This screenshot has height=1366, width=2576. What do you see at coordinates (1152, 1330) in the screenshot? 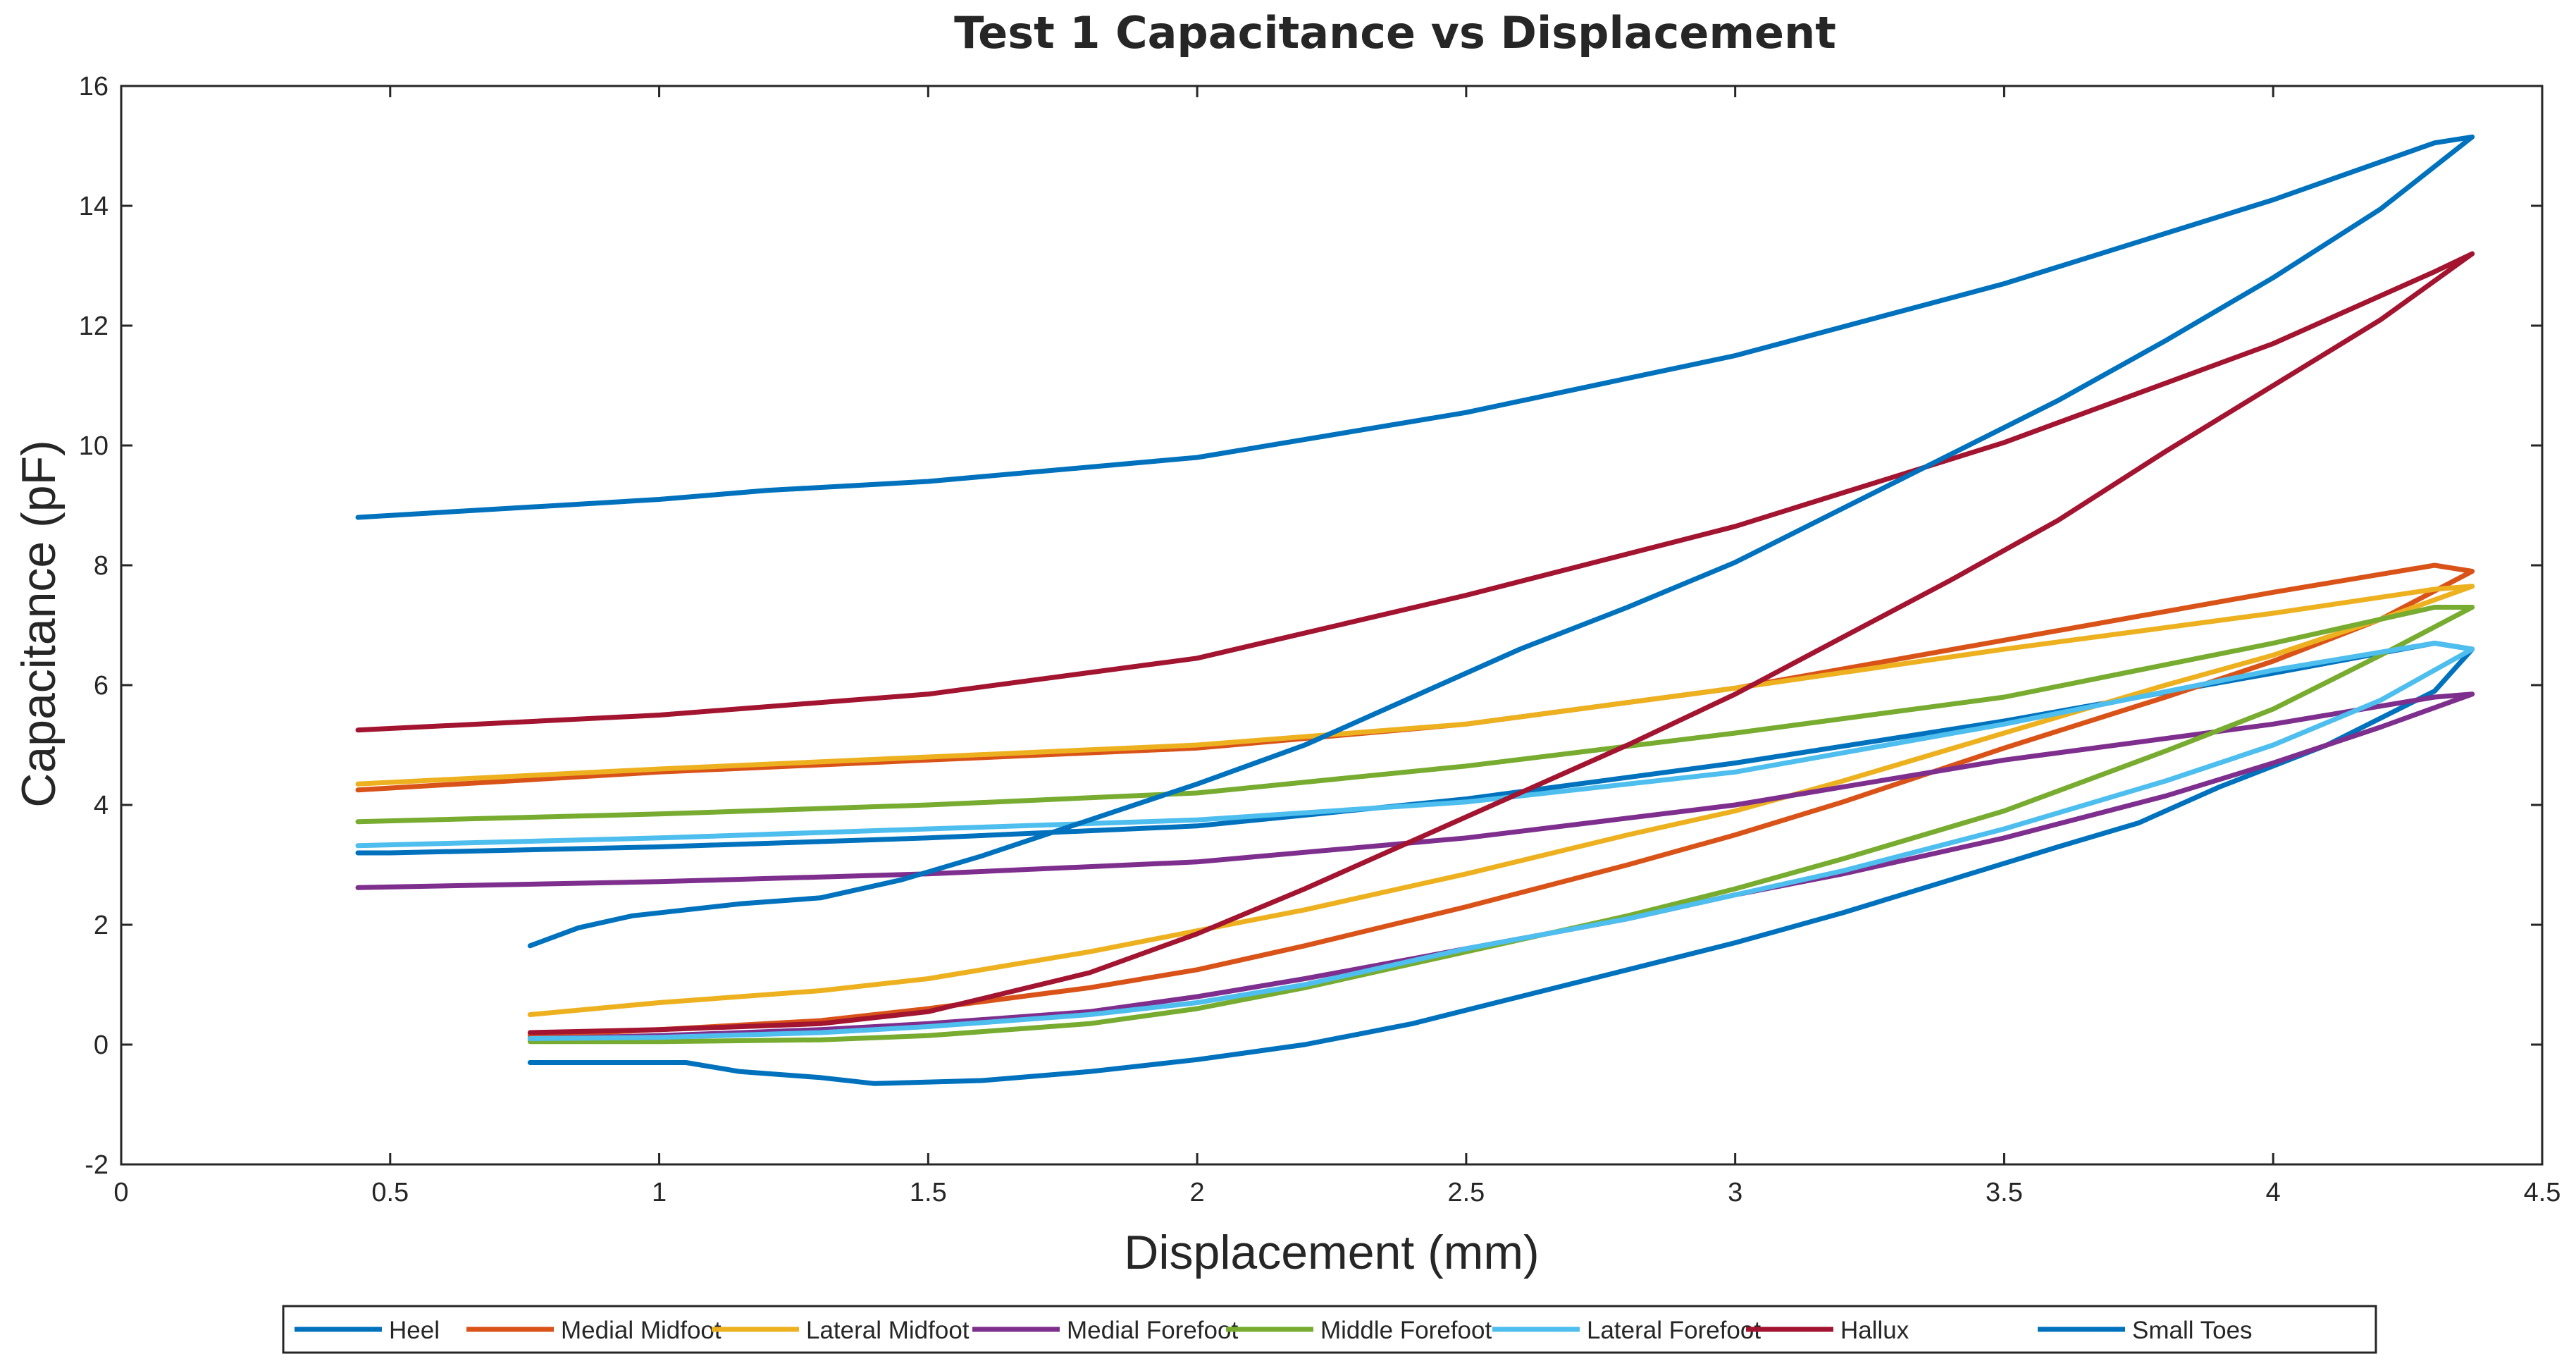
I see `legend-label-medial-forefoot: Medial Forefoot` at bounding box center [1152, 1330].